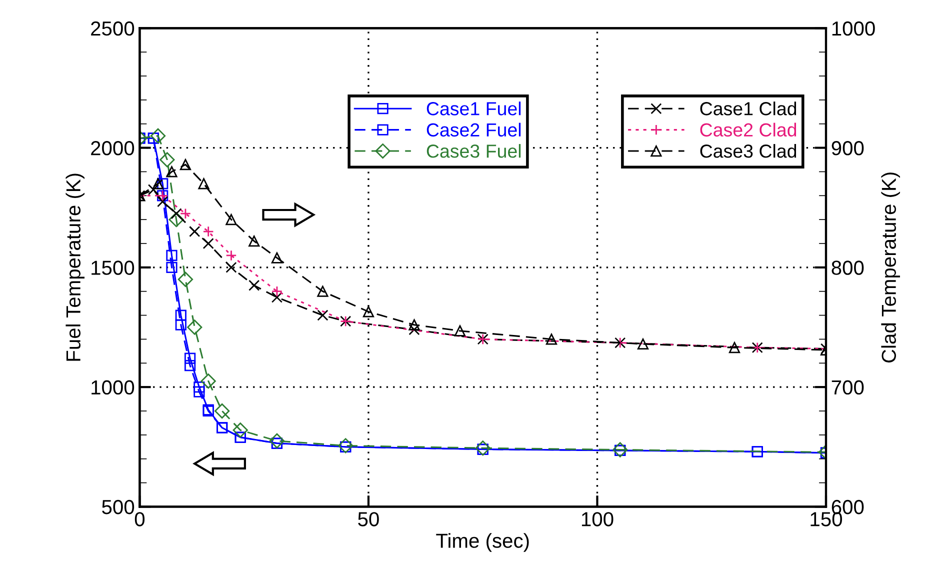 The width and height of the screenshot is (944, 563). What do you see at coordinates (890, 267) in the screenshot?
I see `y2-axis-title: Clad Temperature (K)` at bounding box center [890, 267].